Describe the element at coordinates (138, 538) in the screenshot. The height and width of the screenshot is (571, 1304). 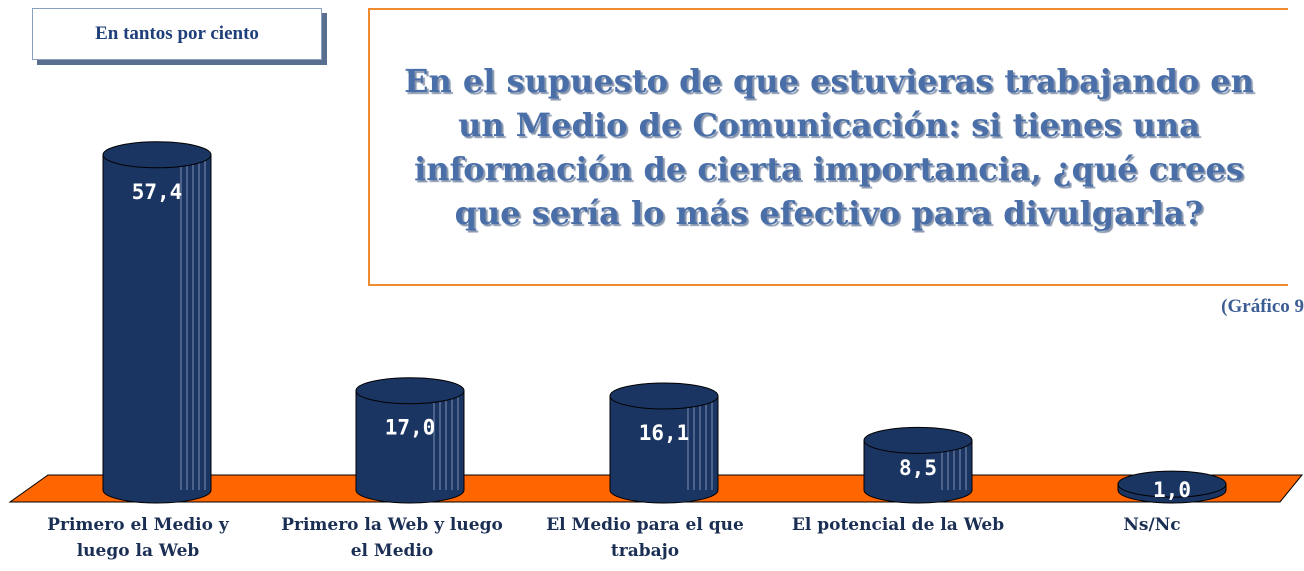
I see `x-tick-label: Primero el Medio y luego la Web` at that location.